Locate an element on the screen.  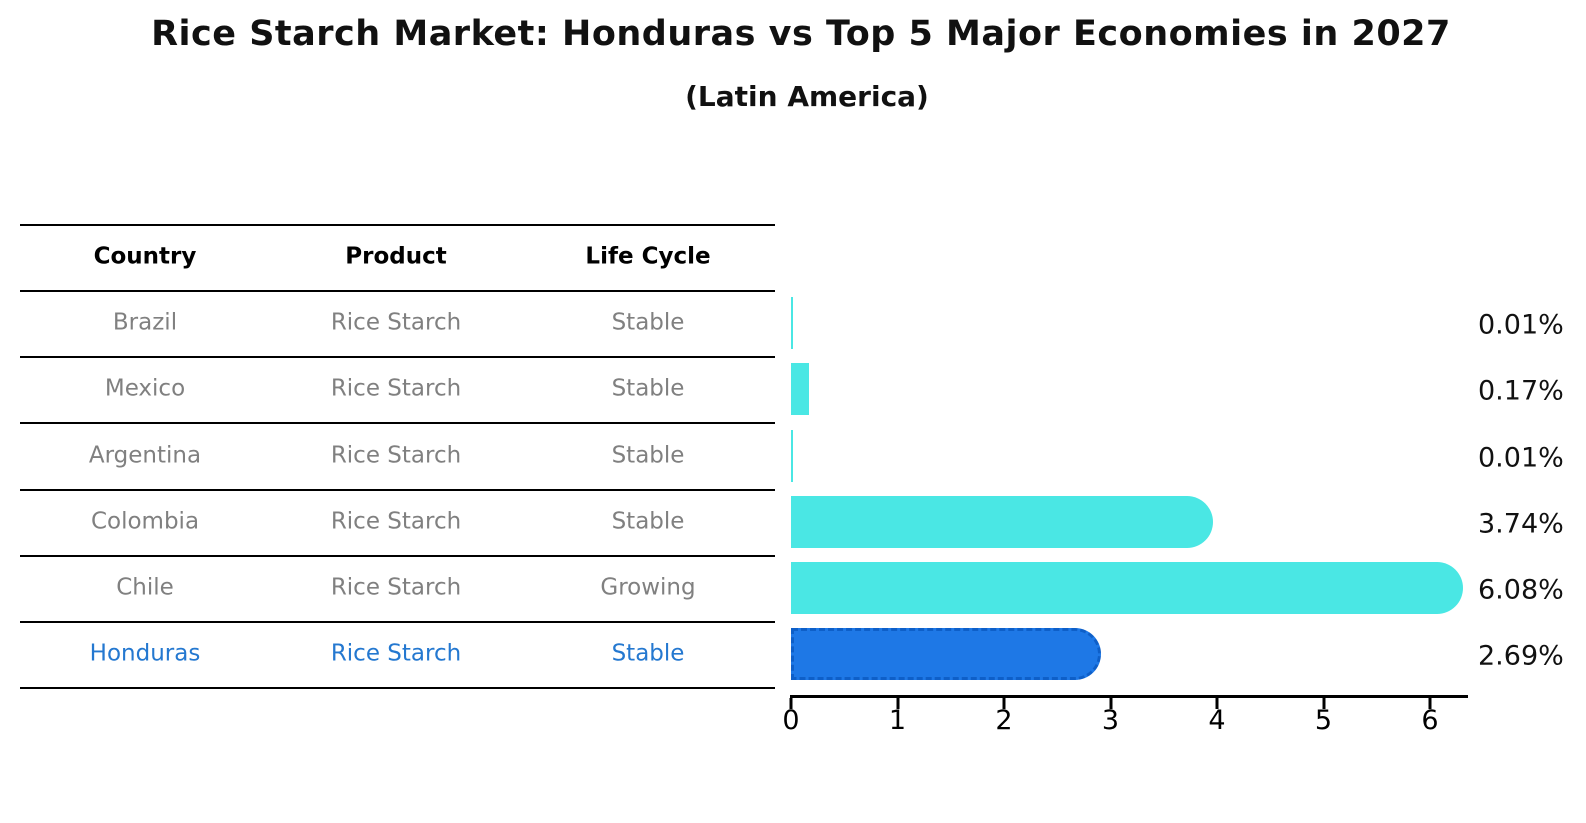
x-tick-label-2: 2 is located at coordinates (1004, 720).